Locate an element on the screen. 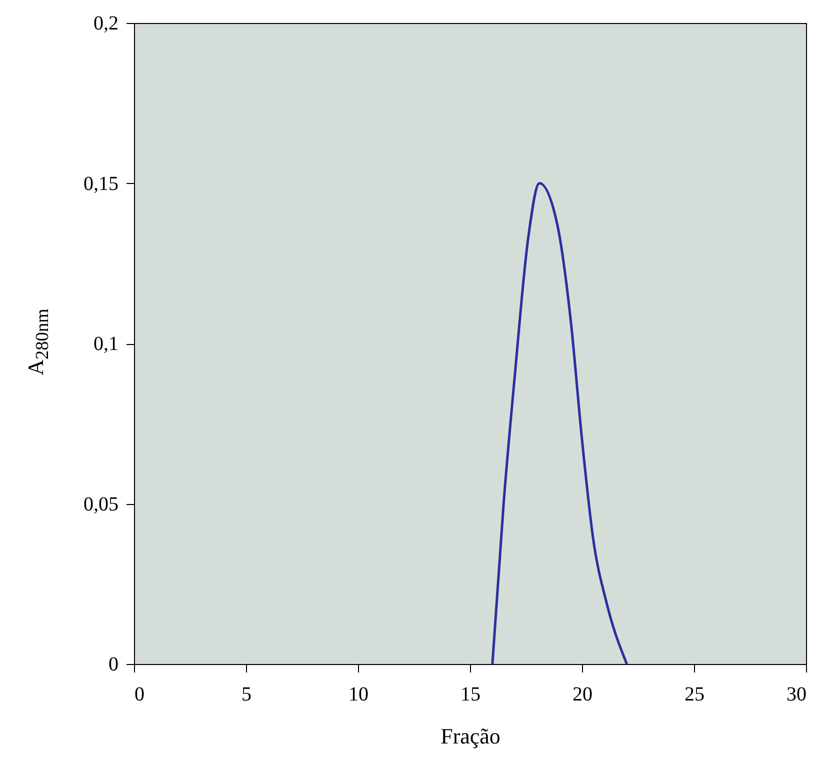  y-tick-label: 0 is located at coordinates (113, 665).